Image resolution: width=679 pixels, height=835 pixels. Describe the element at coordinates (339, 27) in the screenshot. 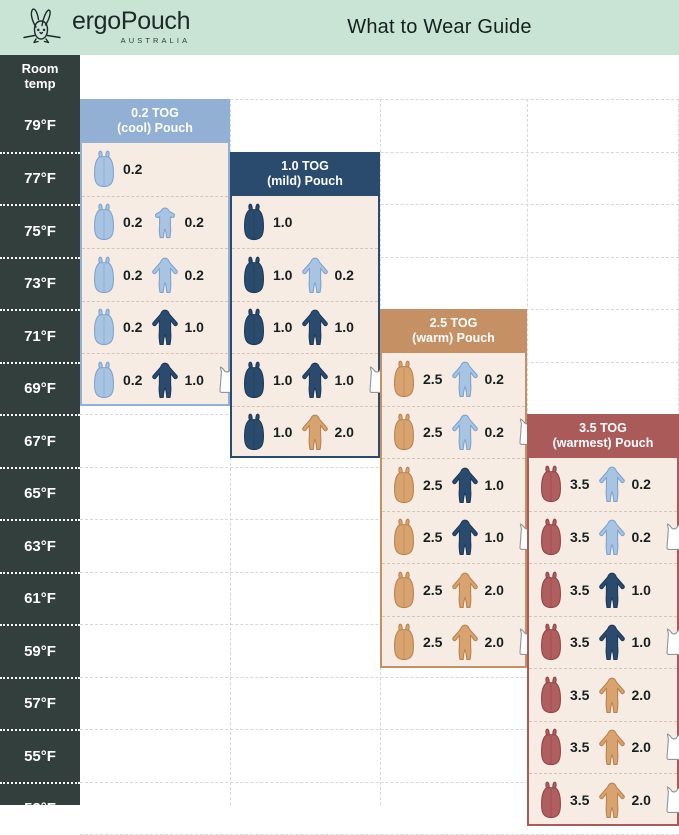

I see `page-banner: ergoPouch AUSTRALIA What to Wear Guide` at that location.